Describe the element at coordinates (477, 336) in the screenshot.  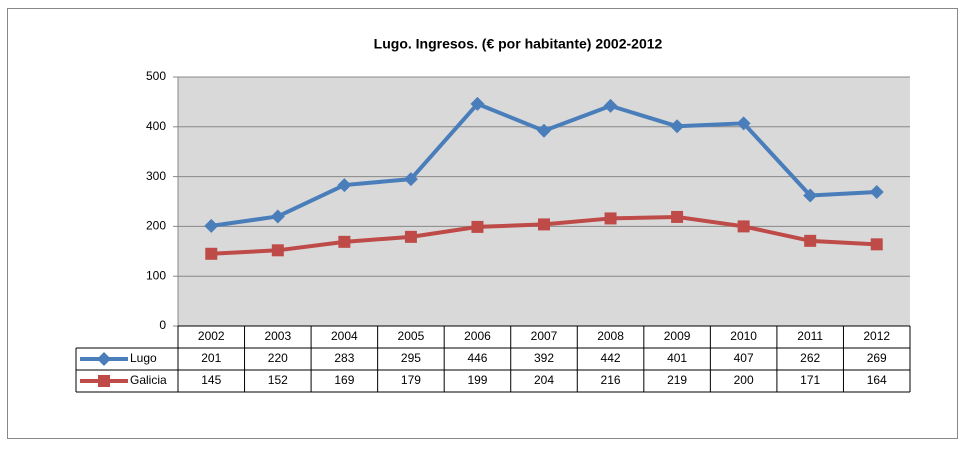
I see `x-tick-label: 2006` at that location.